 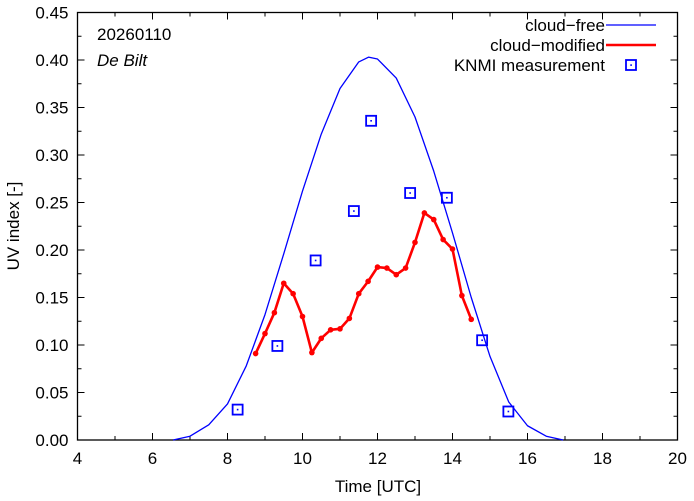 What do you see at coordinates (527, 458) in the screenshot?
I see `x-tick-label: 16` at bounding box center [527, 458].